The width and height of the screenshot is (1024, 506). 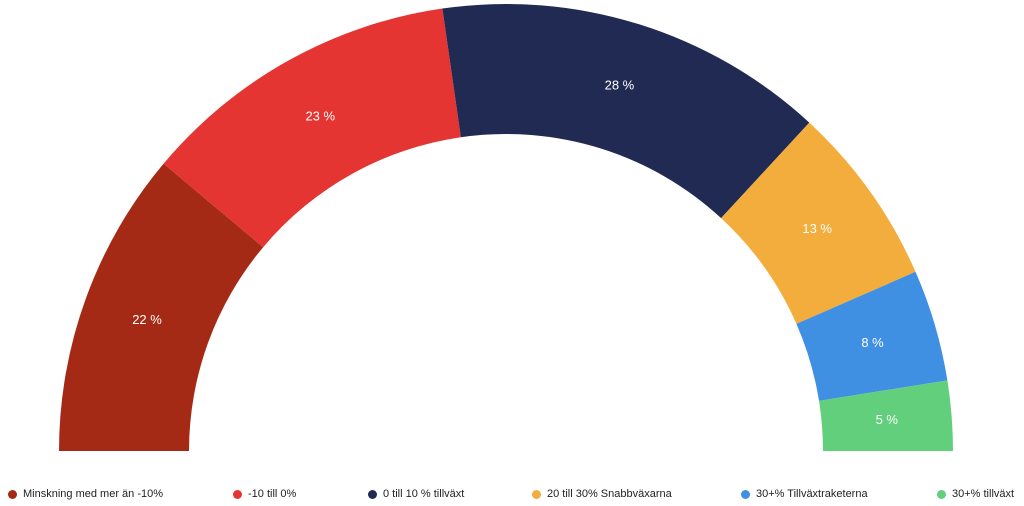 I want to click on legend-item-3: 0 till 10 % tillväxt, so click(x=416, y=494).